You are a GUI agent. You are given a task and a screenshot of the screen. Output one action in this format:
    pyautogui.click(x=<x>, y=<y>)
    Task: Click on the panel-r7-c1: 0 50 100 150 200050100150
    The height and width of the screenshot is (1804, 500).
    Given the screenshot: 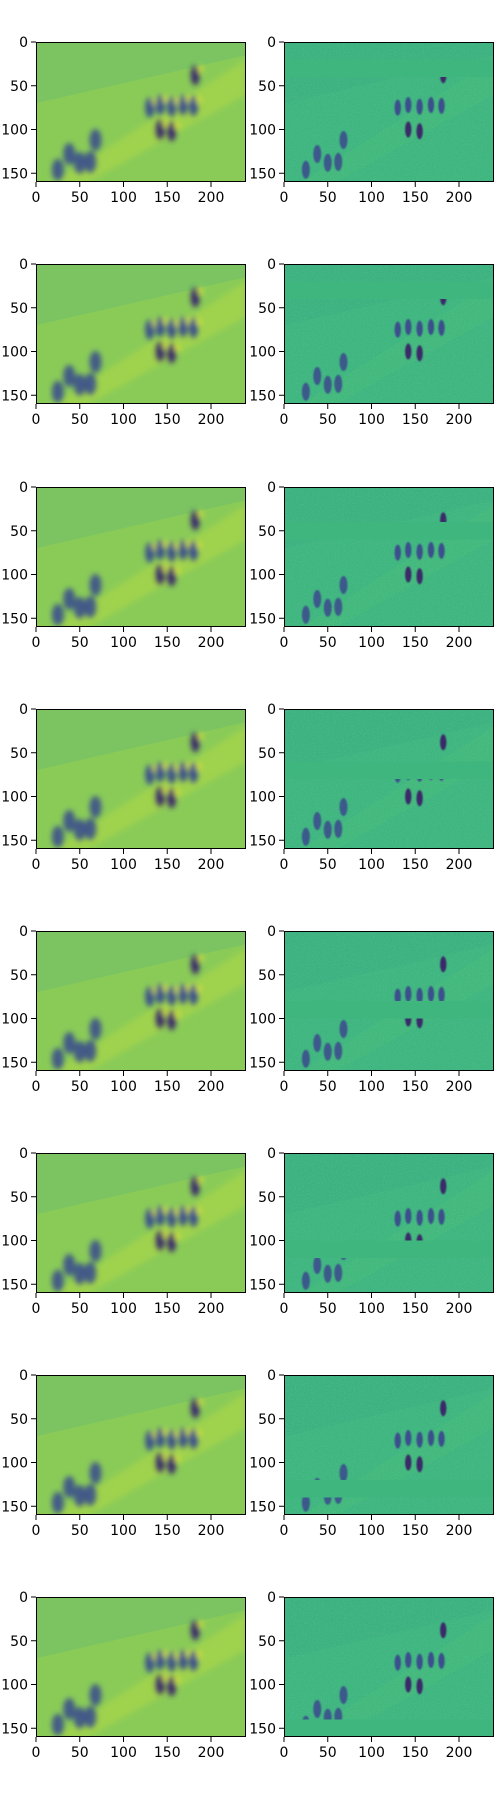 What is the action you would take?
    pyautogui.click(x=123, y=1453)
    